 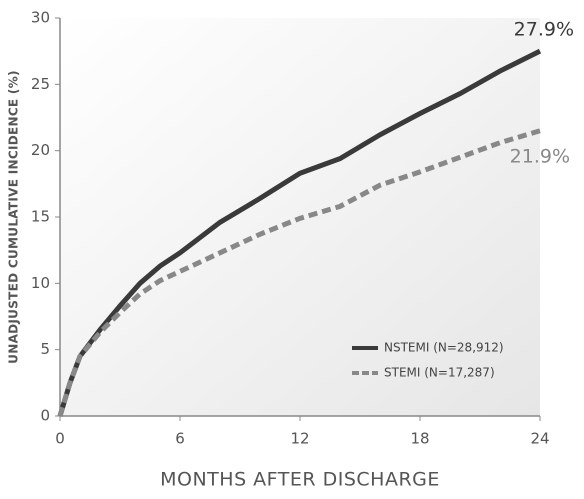 What do you see at coordinates (439, 373) in the screenshot?
I see `legend-label: STEMI (N=17,287)` at bounding box center [439, 373].